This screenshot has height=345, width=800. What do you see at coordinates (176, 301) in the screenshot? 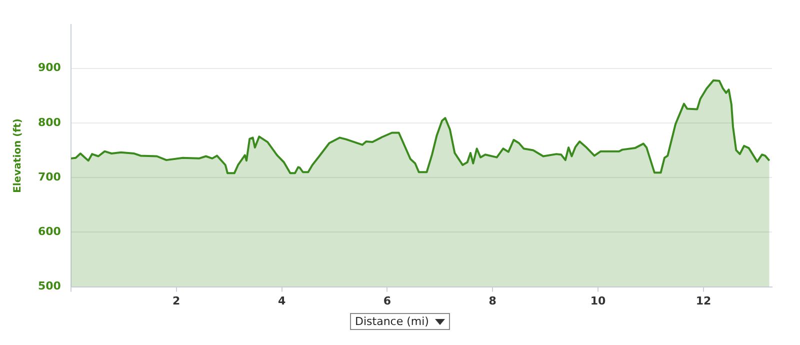
I see `x-tick-label: 2` at bounding box center [176, 301].